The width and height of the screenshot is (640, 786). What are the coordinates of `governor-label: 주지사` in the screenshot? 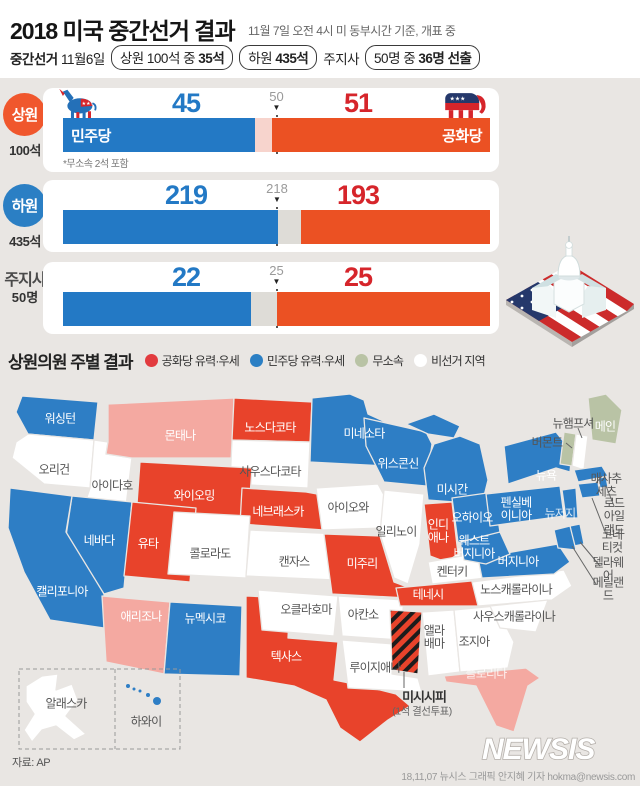 It's located at (25, 280).